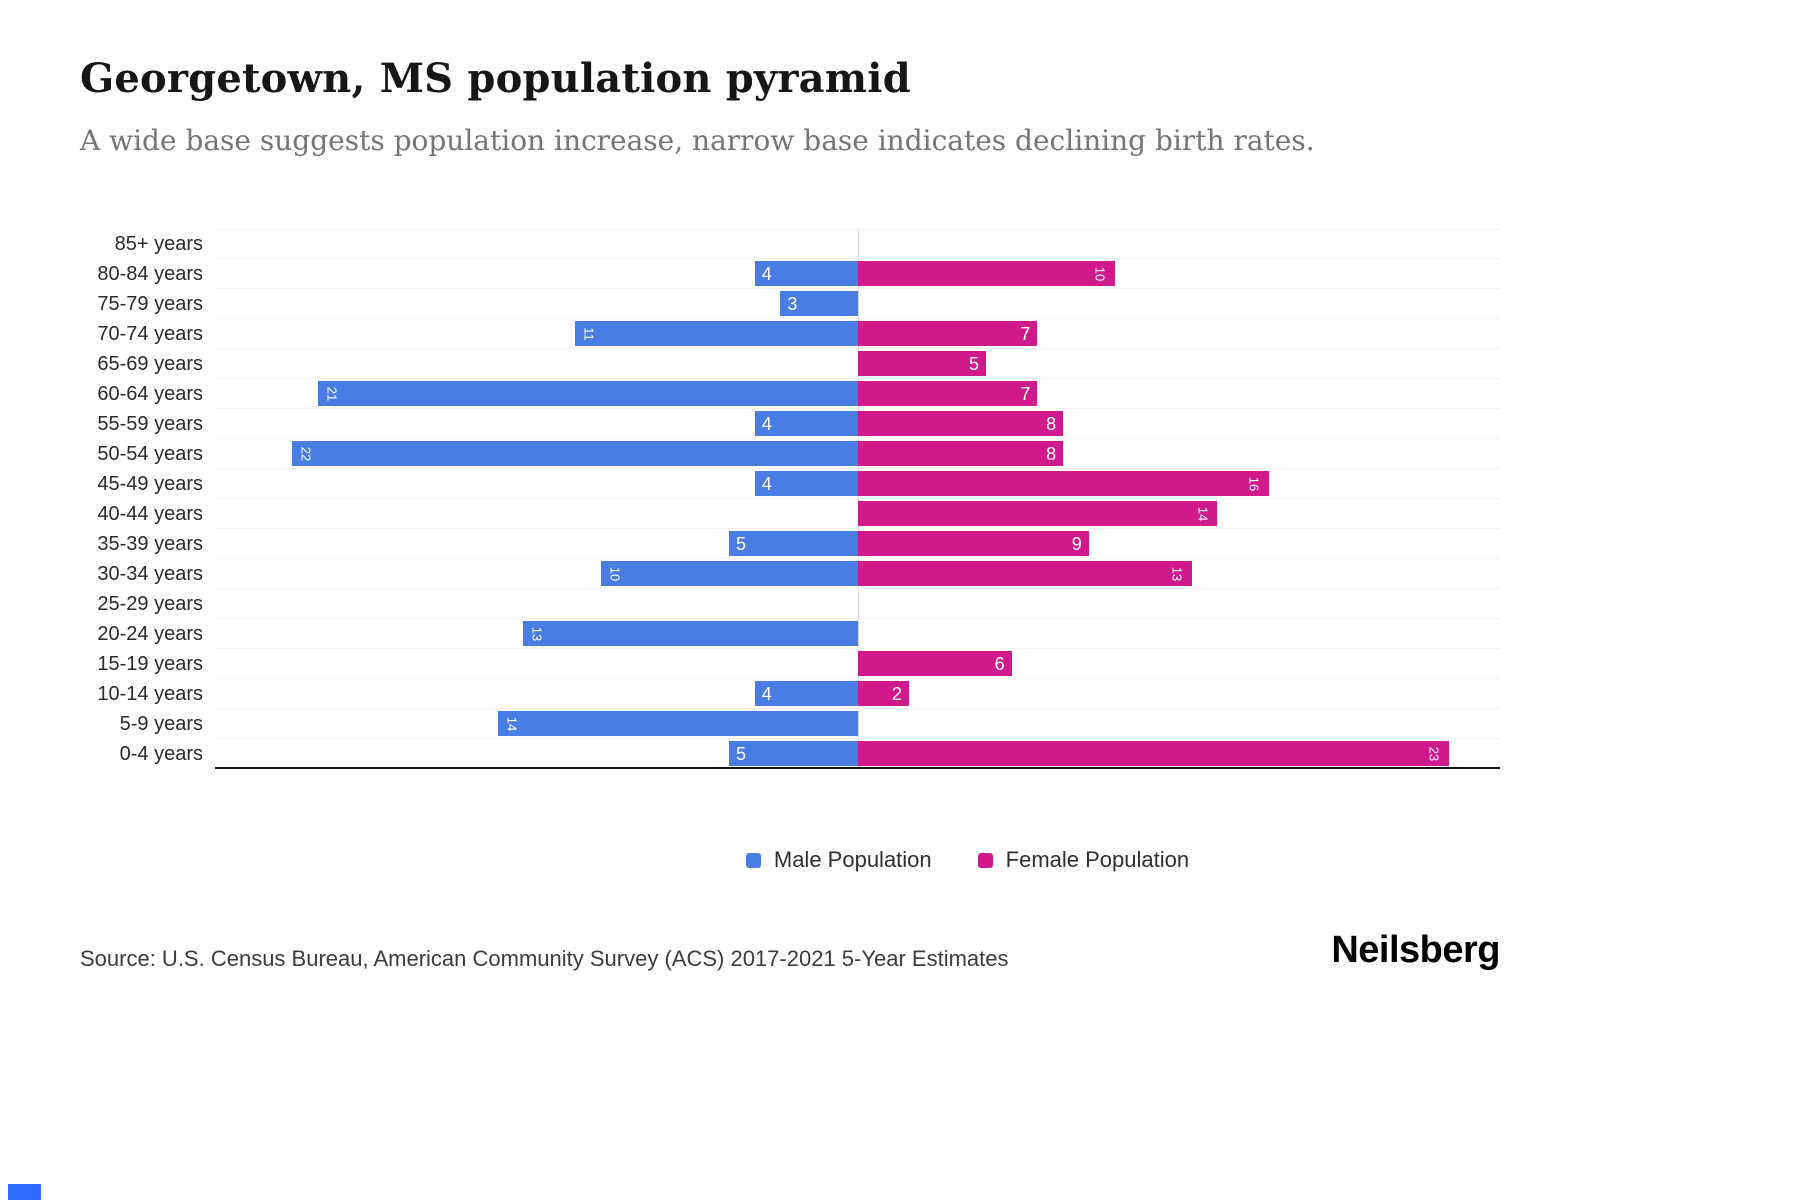 The width and height of the screenshot is (1800, 1200). What do you see at coordinates (150, 454) in the screenshot?
I see `category-label: 50-54 years` at bounding box center [150, 454].